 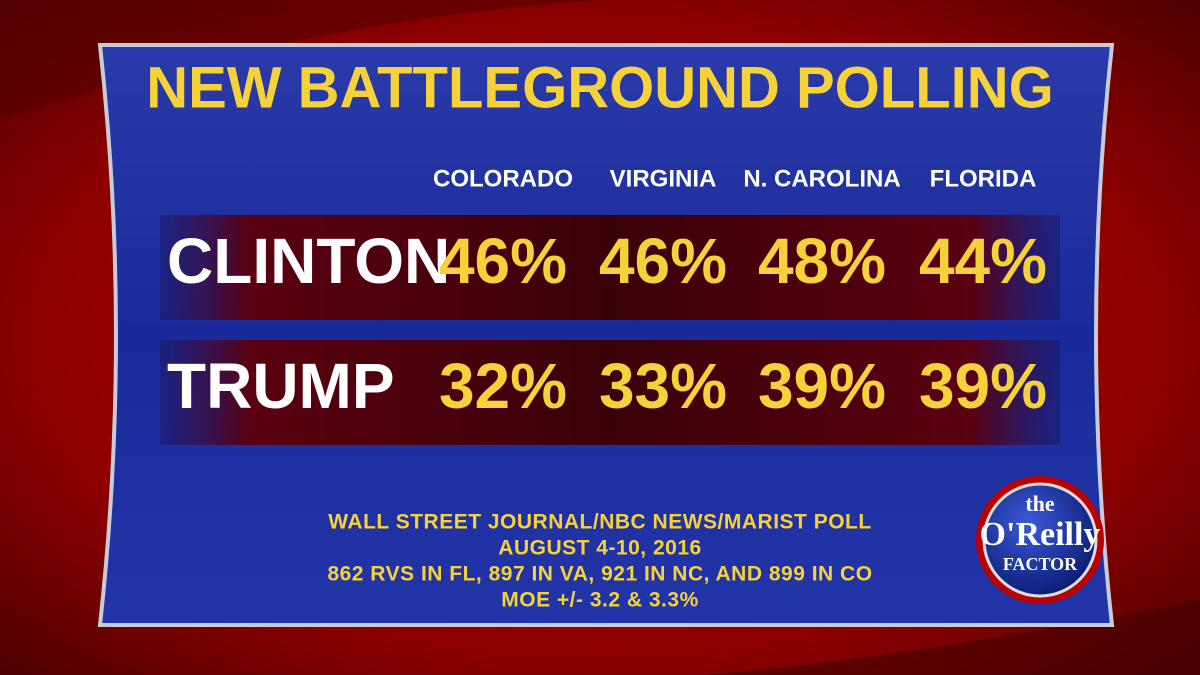 What do you see at coordinates (1040, 534) in the screenshot?
I see `logo-text: O'Reilly` at bounding box center [1040, 534].